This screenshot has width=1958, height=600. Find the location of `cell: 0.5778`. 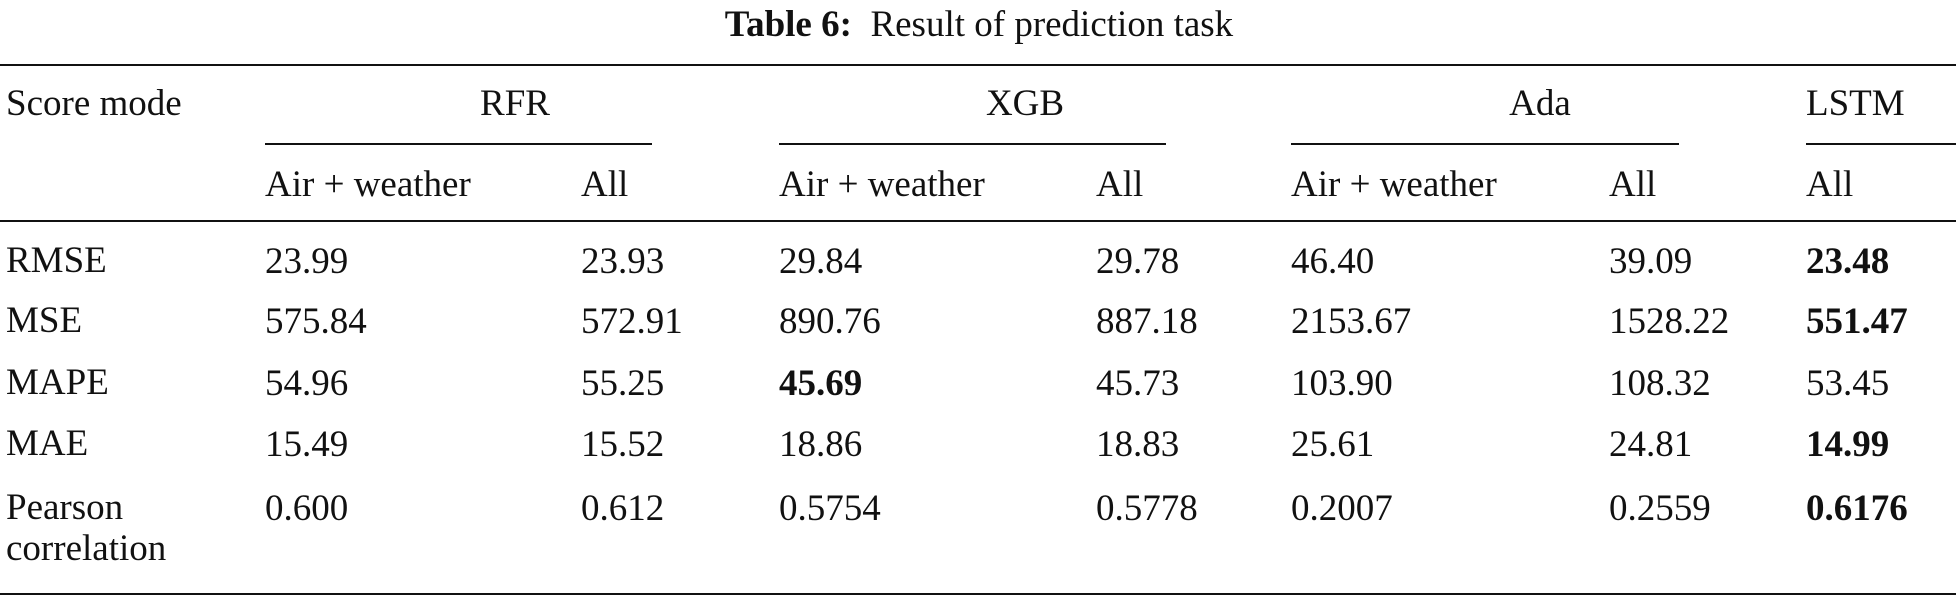

cell: 0.5778 is located at coordinates (1147, 508).